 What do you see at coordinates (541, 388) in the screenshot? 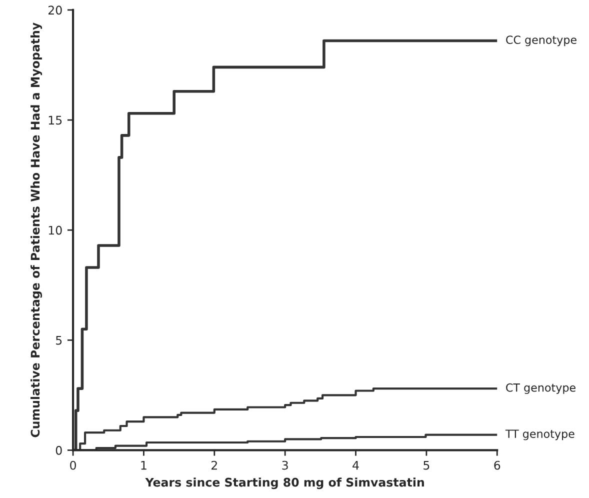
I see `series-label: CT genotype` at bounding box center [541, 388].